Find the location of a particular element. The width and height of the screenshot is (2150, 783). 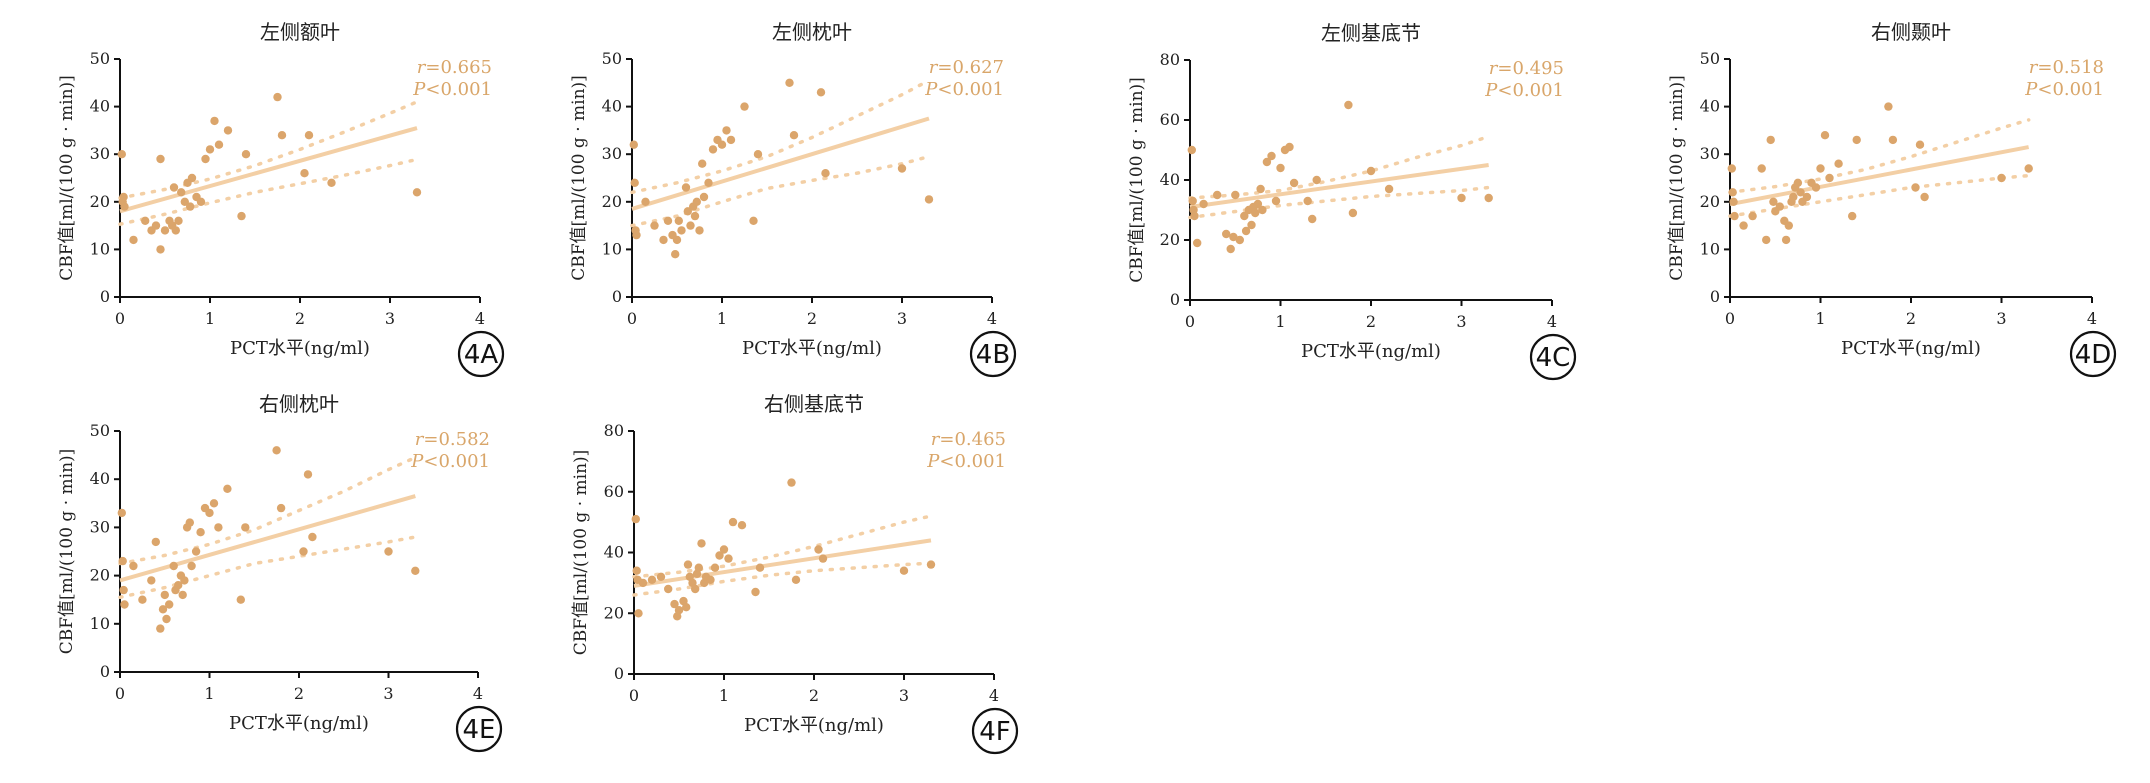

chart-title: 左侧额叶 is located at coordinates (300, 32).